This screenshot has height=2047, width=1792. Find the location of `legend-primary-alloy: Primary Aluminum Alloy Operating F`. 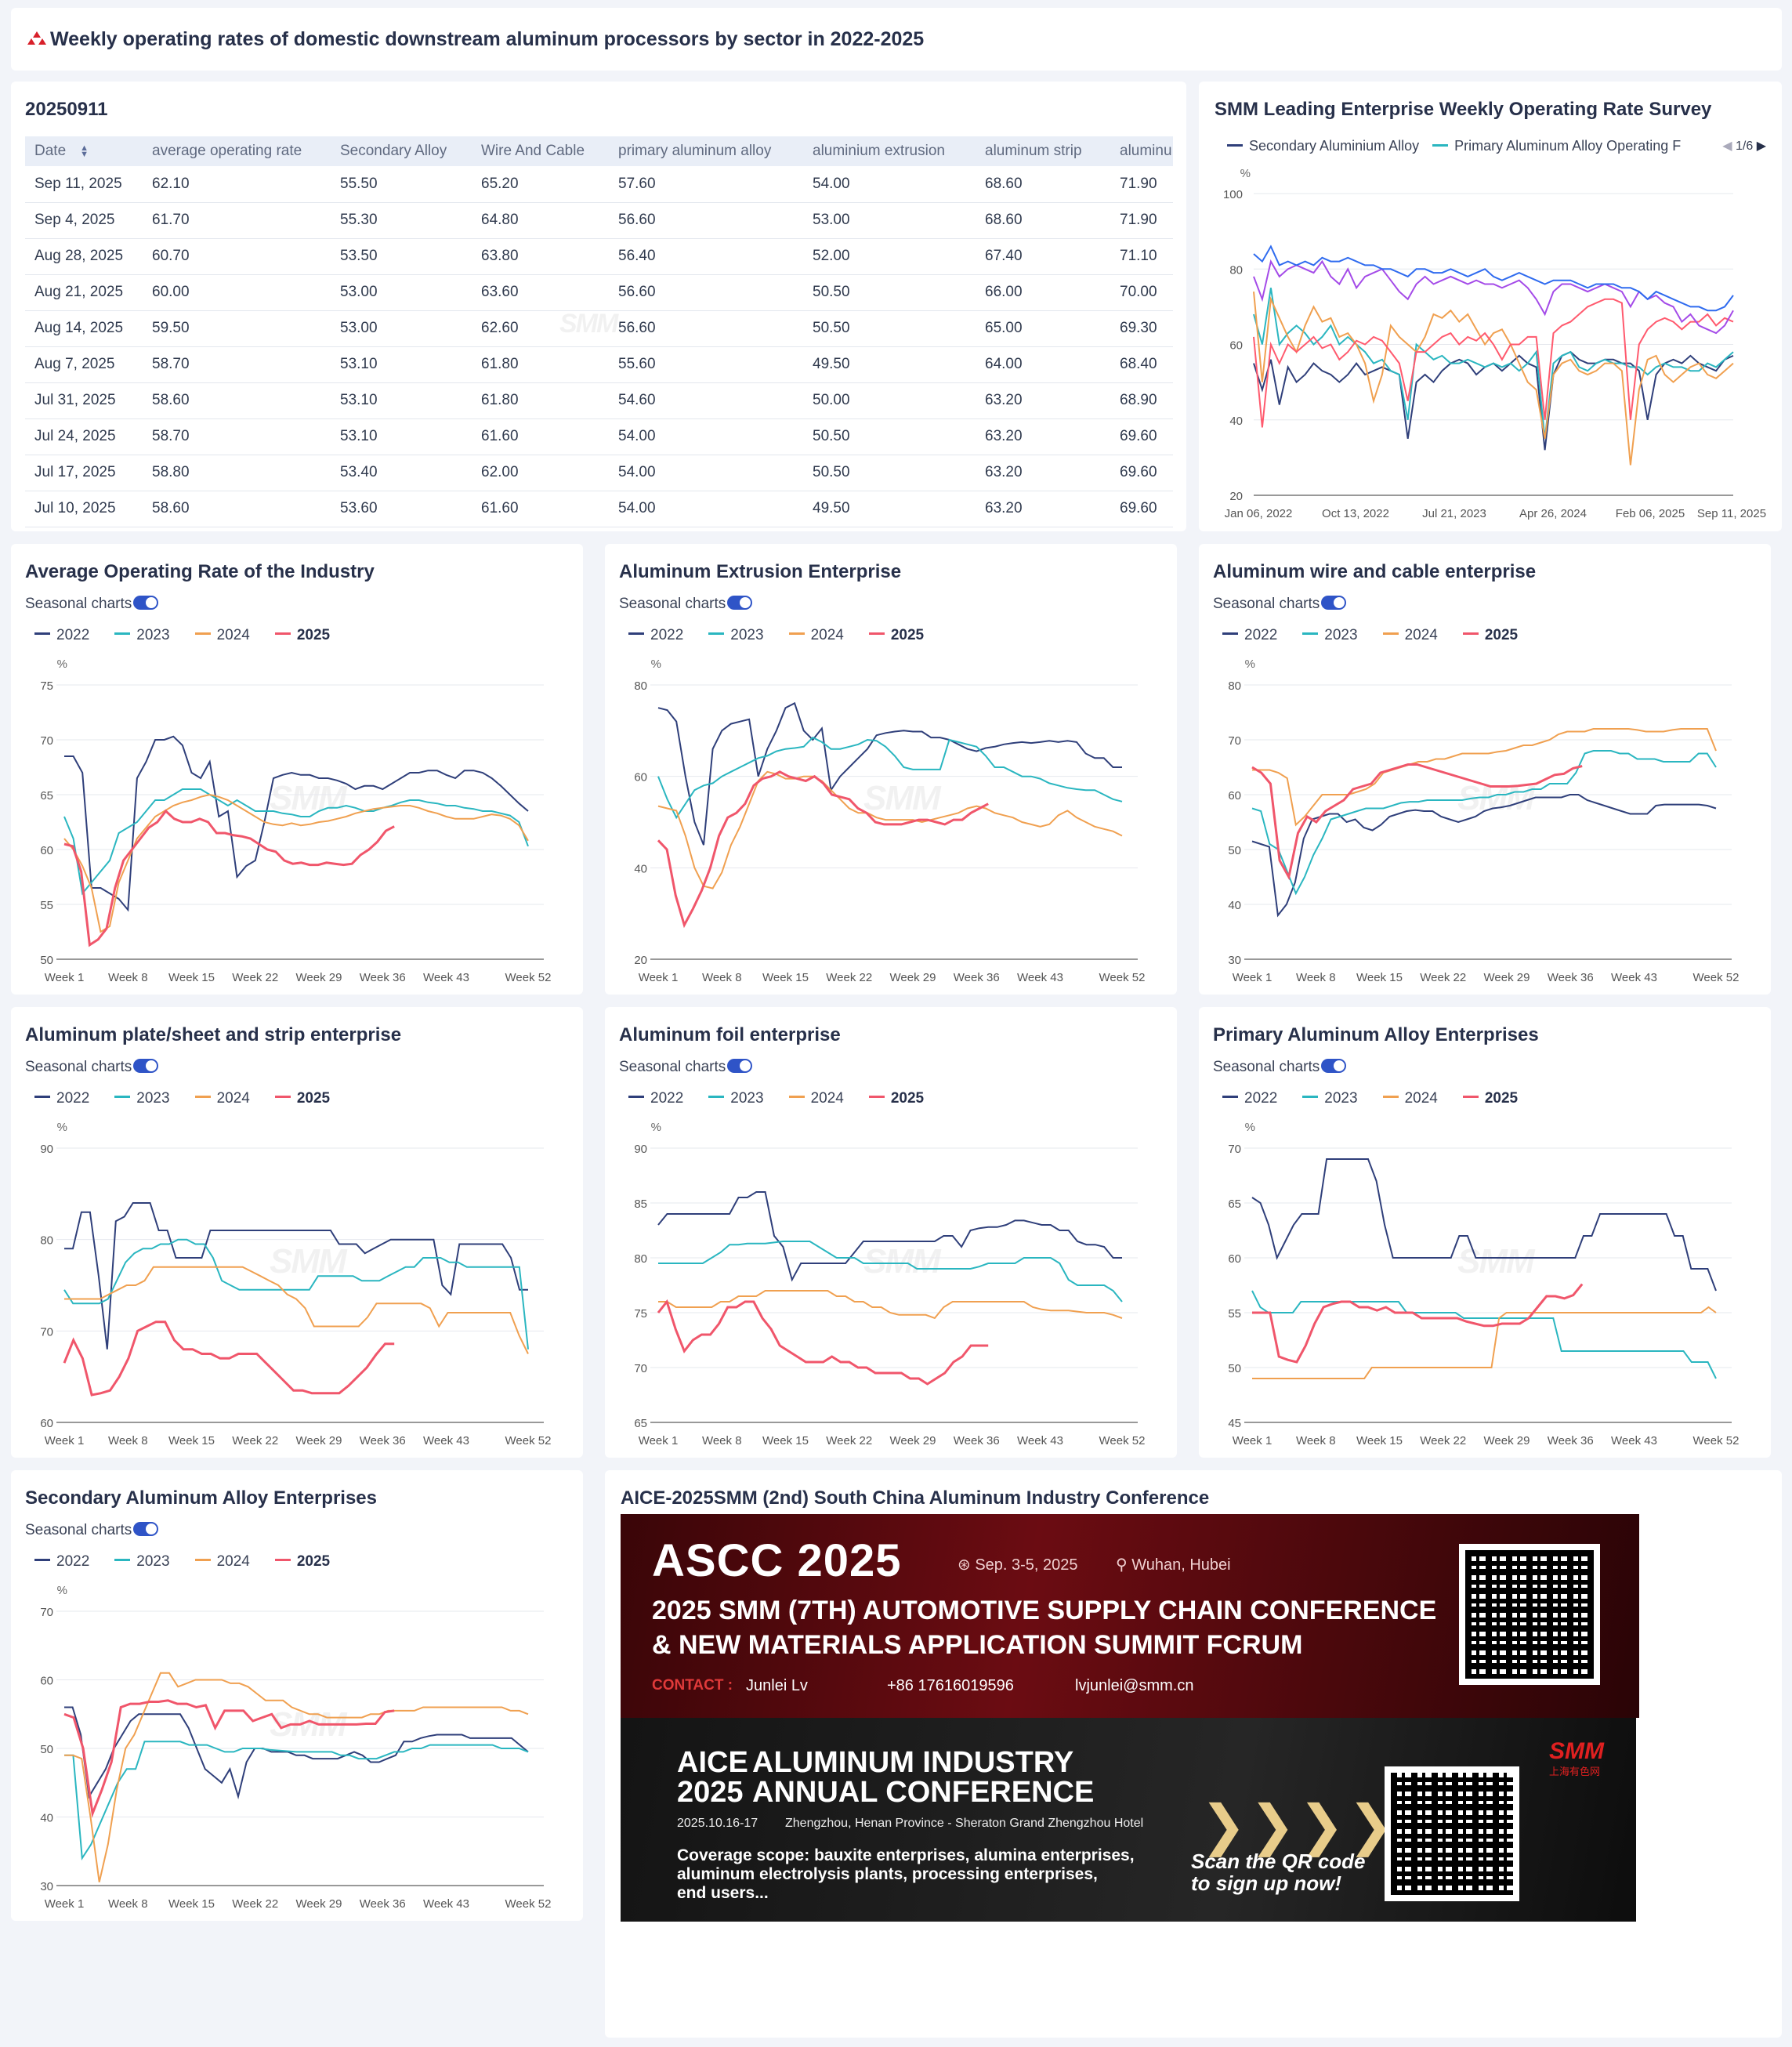

legend-primary-alloy: Primary Aluminum Alloy Operating F is located at coordinates (1557, 146).